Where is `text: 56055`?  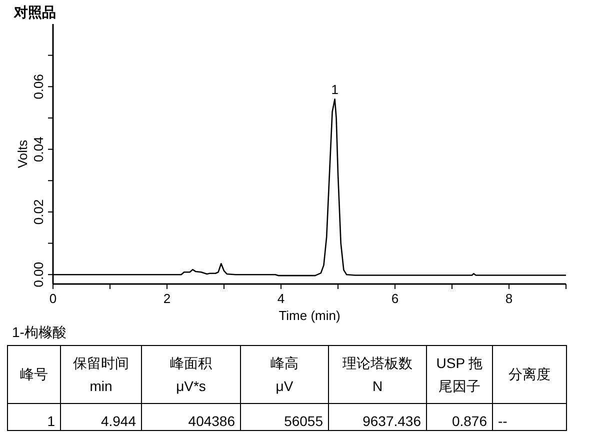
text: 56055 is located at coordinates (284, 417).